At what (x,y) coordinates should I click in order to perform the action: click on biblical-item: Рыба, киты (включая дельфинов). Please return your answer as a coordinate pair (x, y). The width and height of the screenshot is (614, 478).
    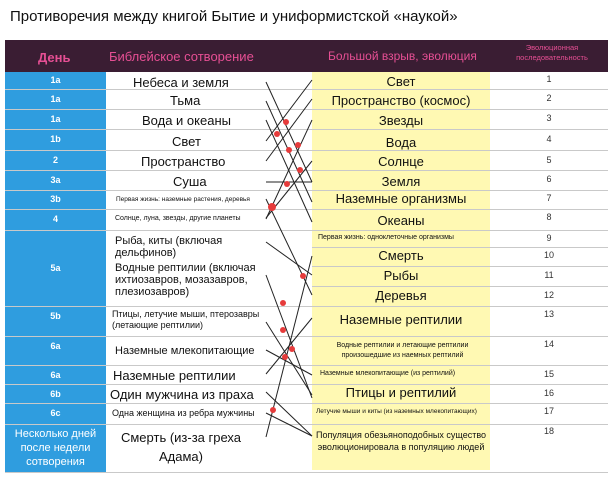
    Looking at the image, I should click on (169, 247).